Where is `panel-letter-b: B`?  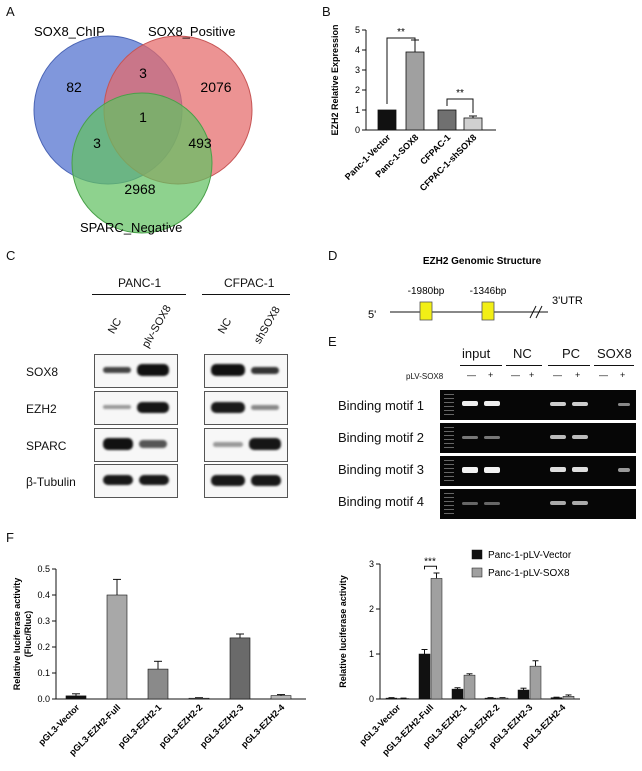
panel-letter-b: B is located at coordinates (326, 11).